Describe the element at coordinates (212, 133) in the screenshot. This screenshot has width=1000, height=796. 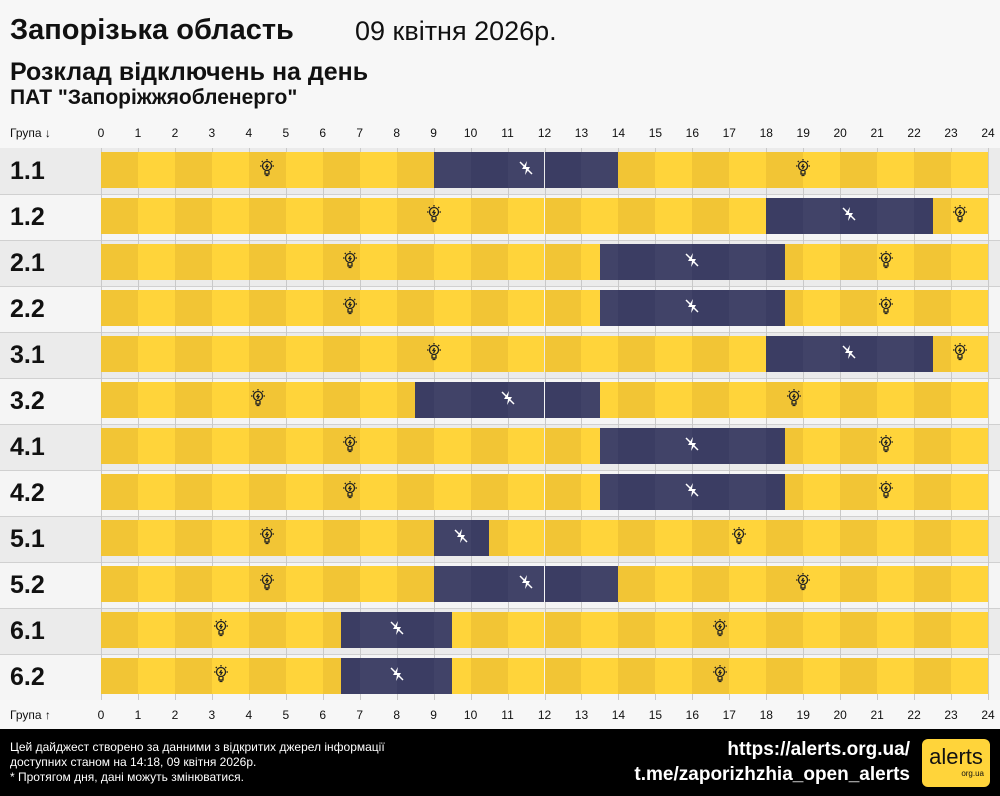
I see `x-tick-label: 3` at that location.